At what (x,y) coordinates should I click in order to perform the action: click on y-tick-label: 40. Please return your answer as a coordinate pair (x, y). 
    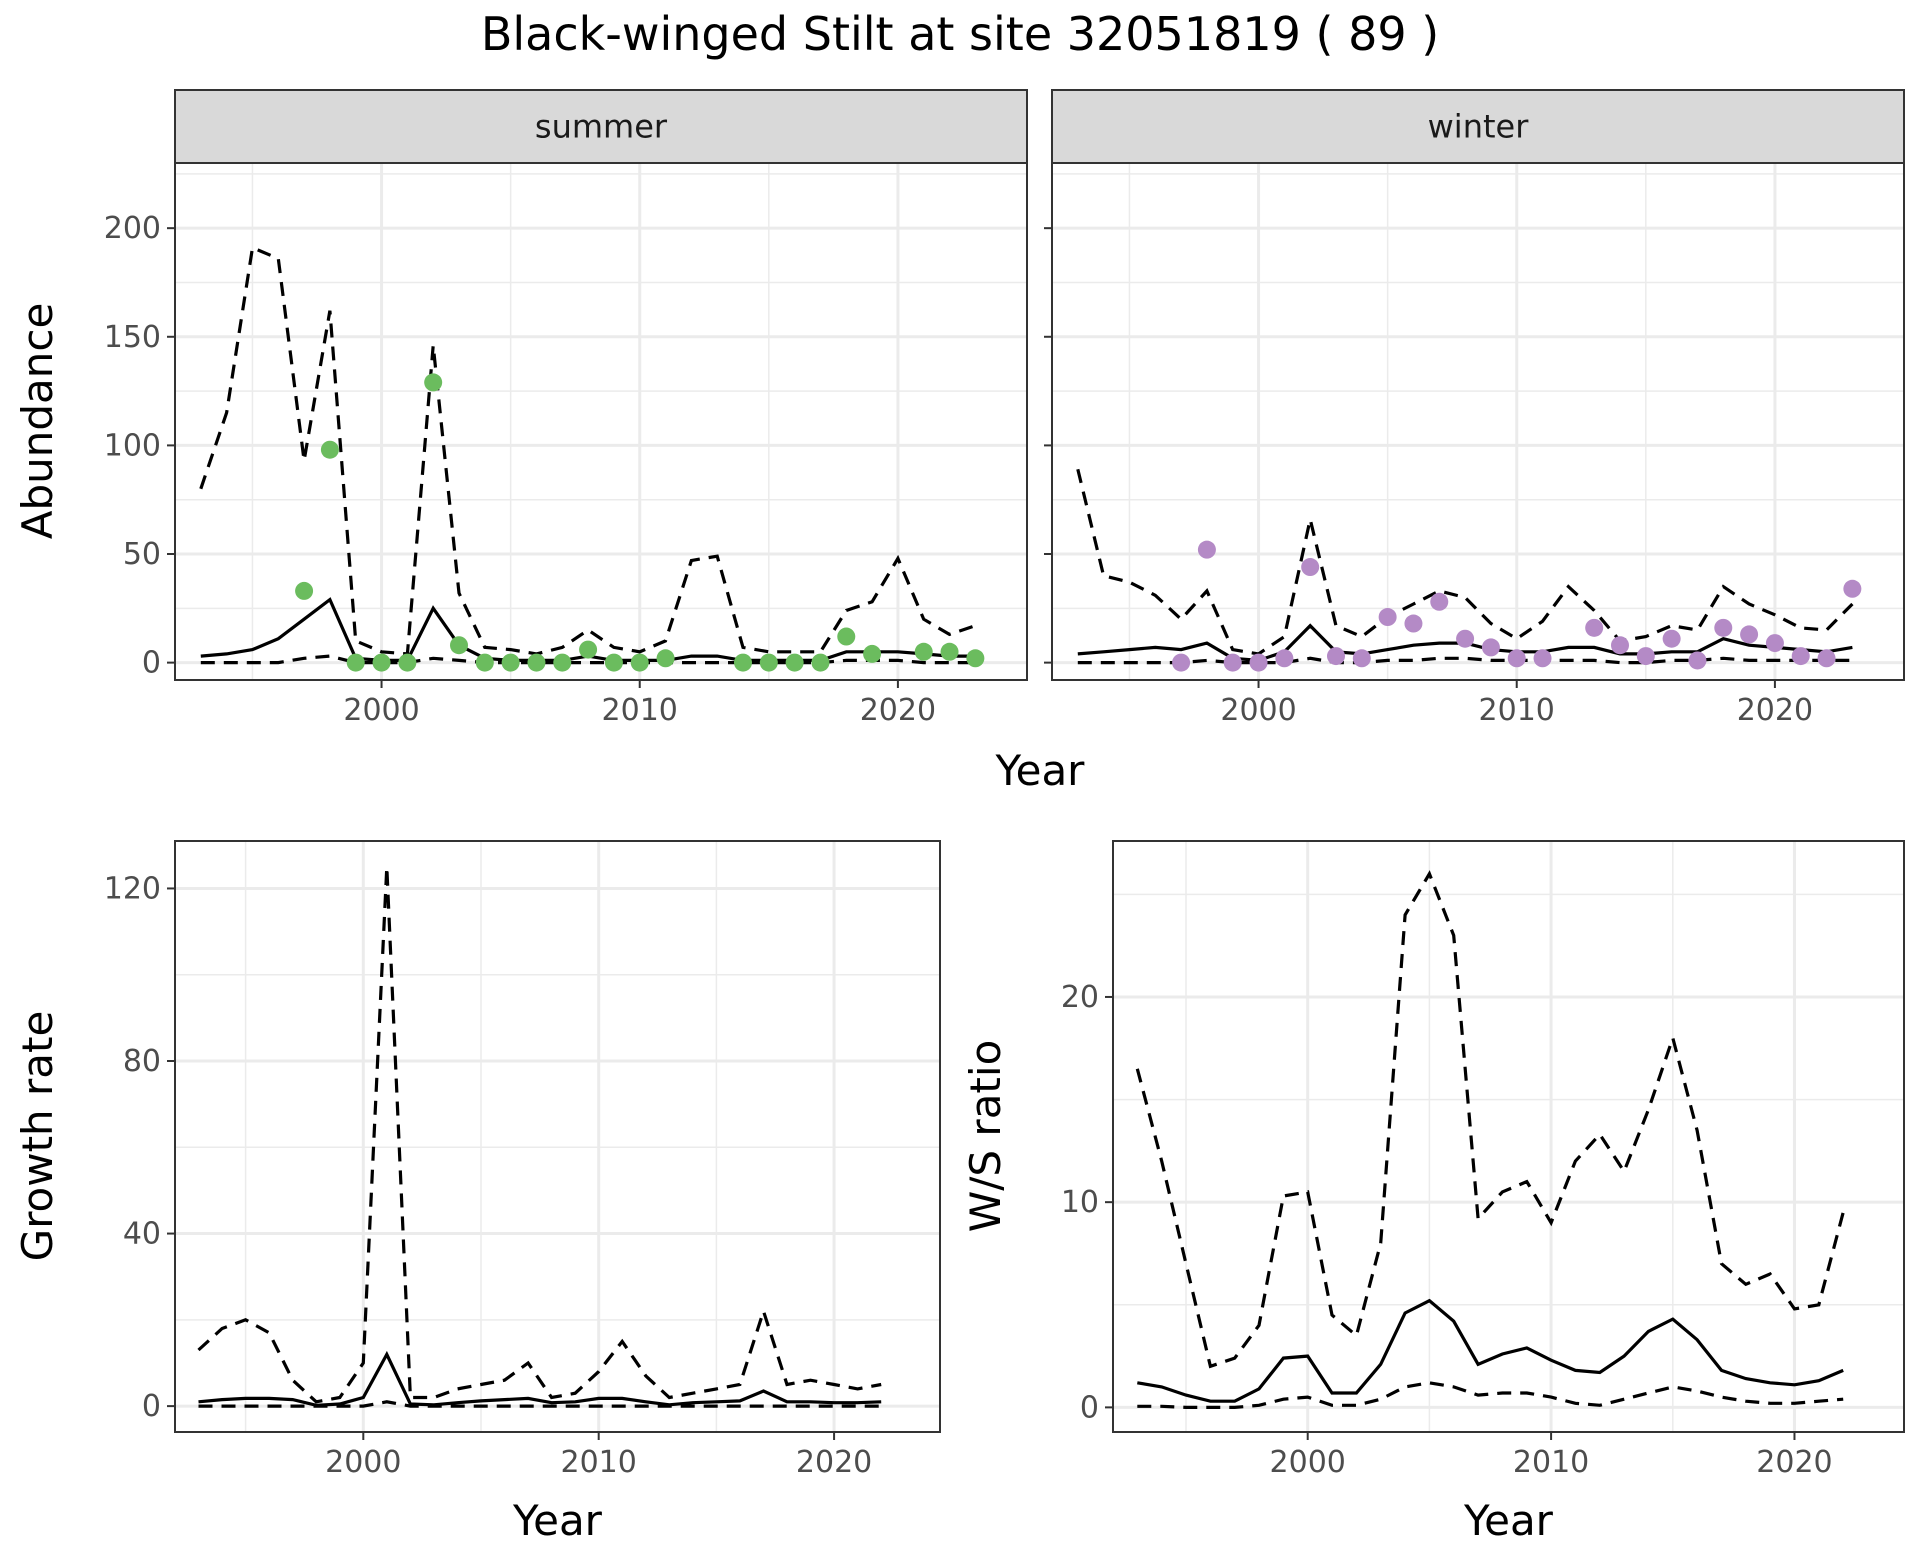
    Looking at the image, I should click on (142, 1234).